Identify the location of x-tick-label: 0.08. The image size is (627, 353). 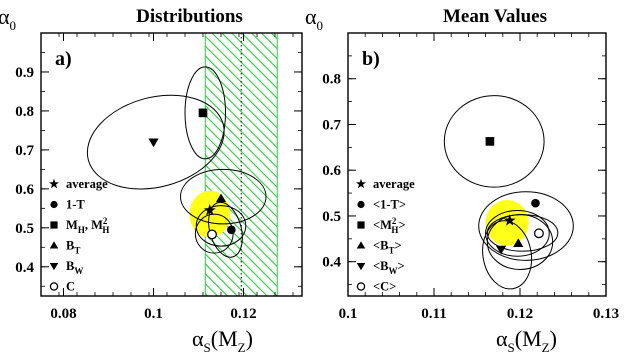
(63, 314).